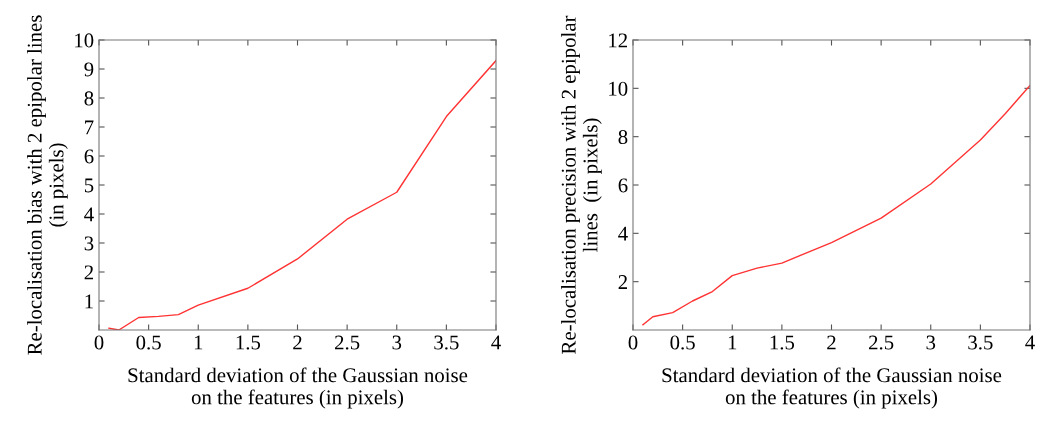  I want to click on y-tick-label: 1, so click(89, 301).